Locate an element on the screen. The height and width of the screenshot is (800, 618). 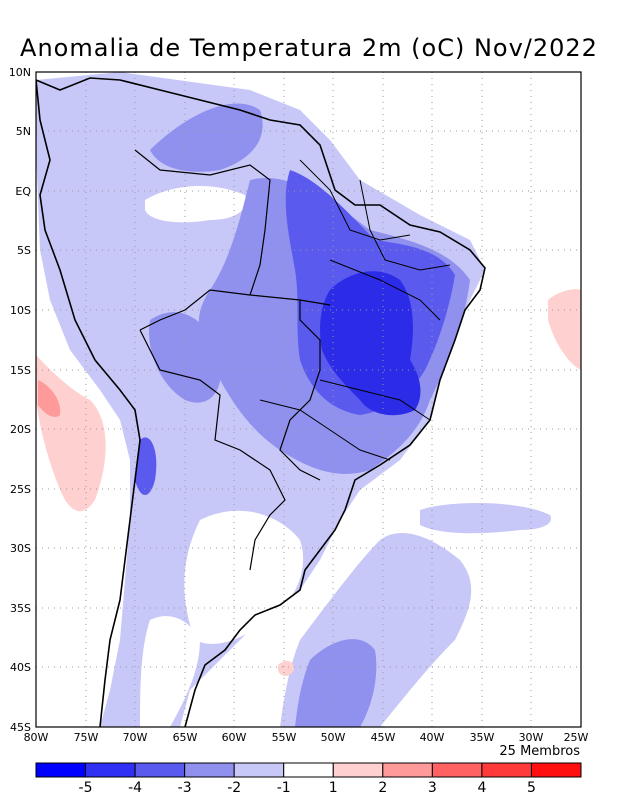
lon-tick: 35W is located at coordinates (482, 737).